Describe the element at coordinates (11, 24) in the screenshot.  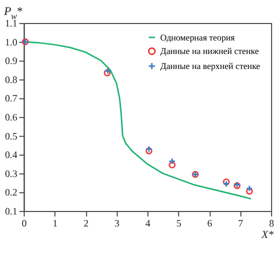
I see `y-tick-label: 1.1` at that location.